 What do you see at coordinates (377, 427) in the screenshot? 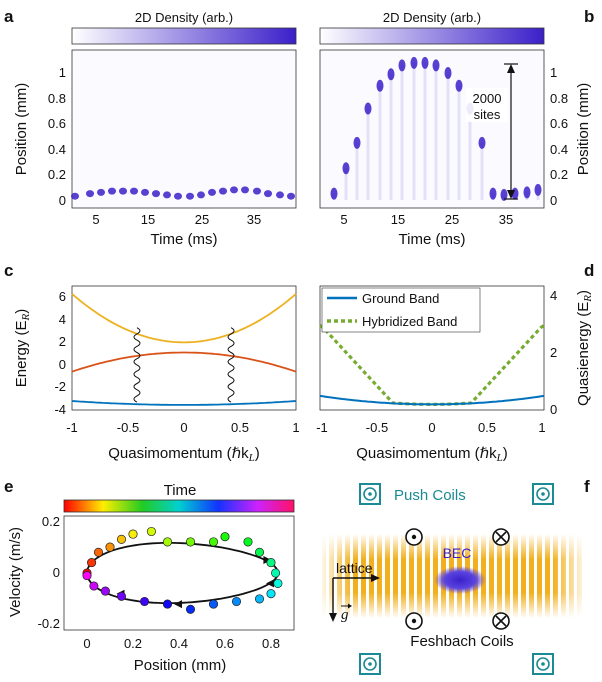
I see `xtick: -0.5` at bounding box center [377, 427].